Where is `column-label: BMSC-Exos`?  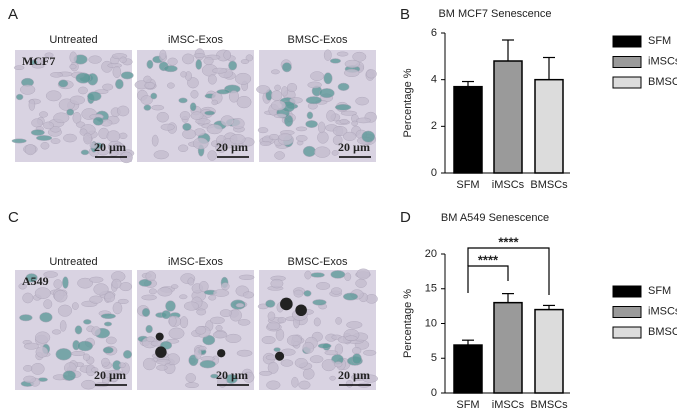
column-label: BMSC-Exos is located at coordinates (318, 262).